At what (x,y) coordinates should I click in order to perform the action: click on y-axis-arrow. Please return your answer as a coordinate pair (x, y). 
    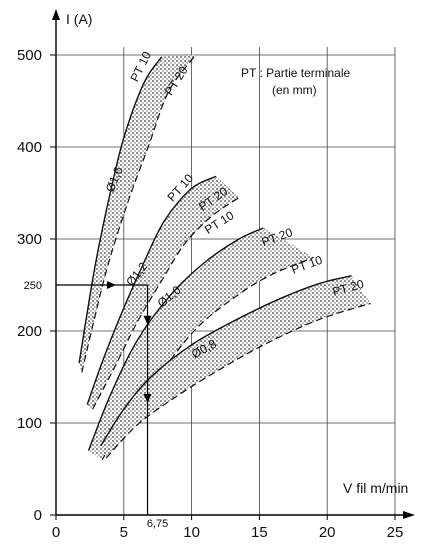
    Looking at the image, I should click on (56, 14).